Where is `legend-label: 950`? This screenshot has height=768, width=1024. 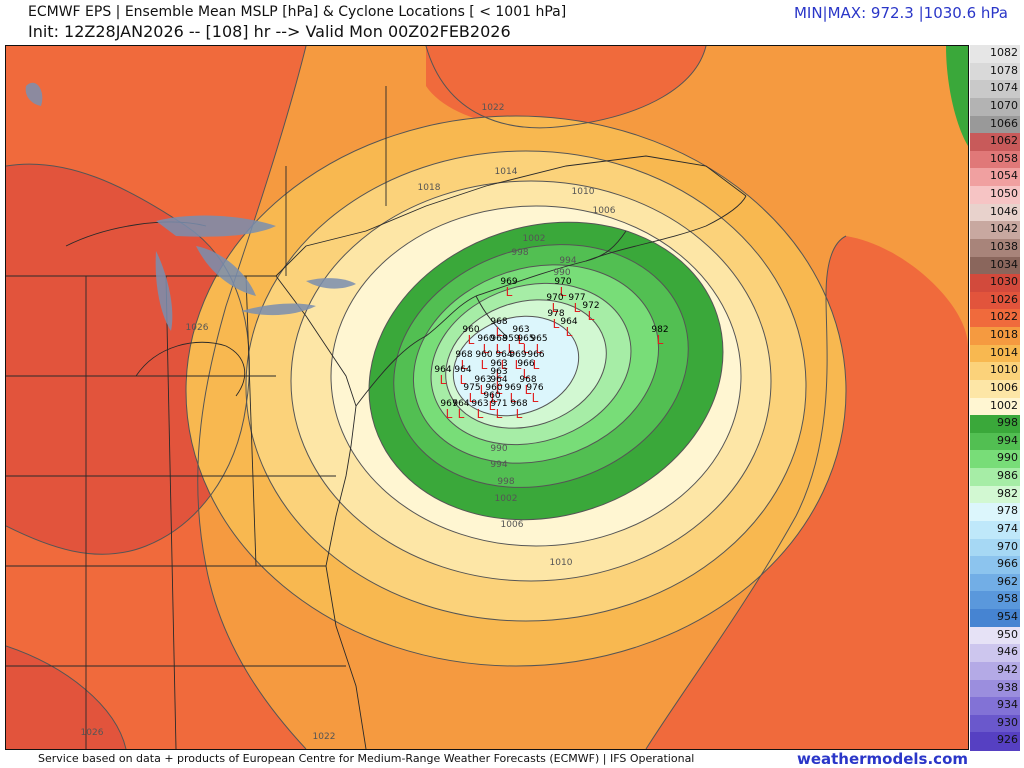 legend-label: 950 is located at coordinates (1007, 634).